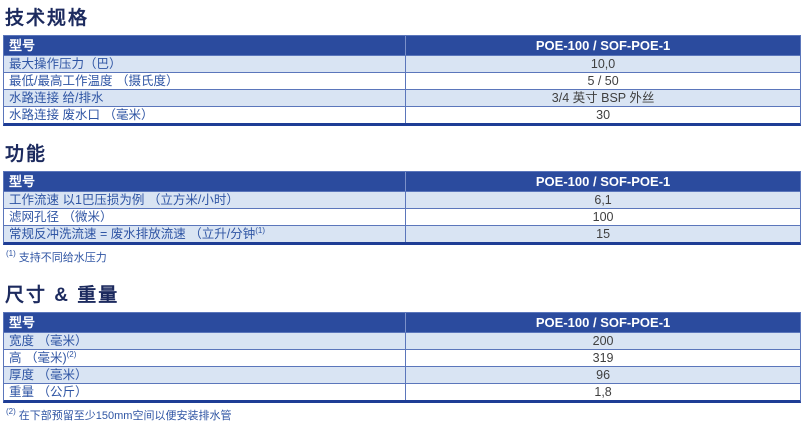  What do you see at coordinates (403, 257) in the screenshot?
I see `footnote-1: (1) 支持不同给水压力` at bounding box center [403, 257].